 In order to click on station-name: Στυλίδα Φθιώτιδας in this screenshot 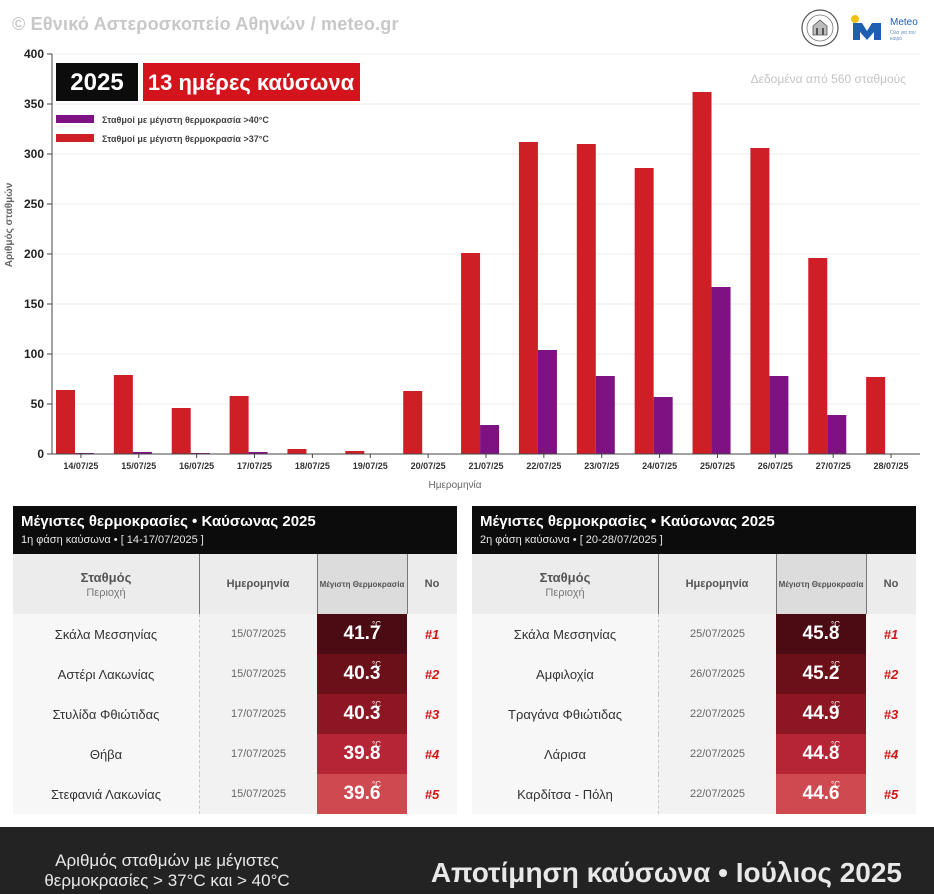, I will do `click(106, 714)`.